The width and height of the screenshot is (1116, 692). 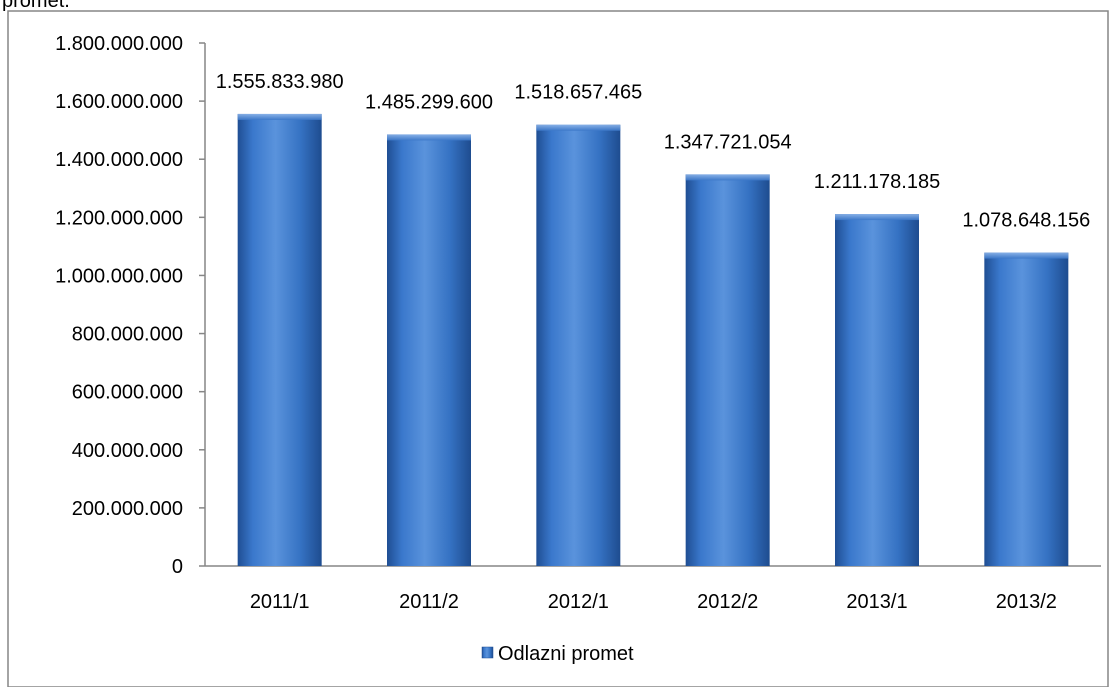 I want to click on x-tick-label: 2012/1, so click(x=578, y=602).